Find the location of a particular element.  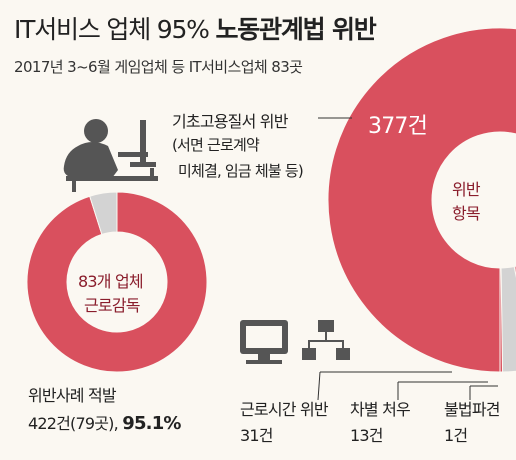

slice-value-basic-employment: 377건 is located at coordinates (398, 126).